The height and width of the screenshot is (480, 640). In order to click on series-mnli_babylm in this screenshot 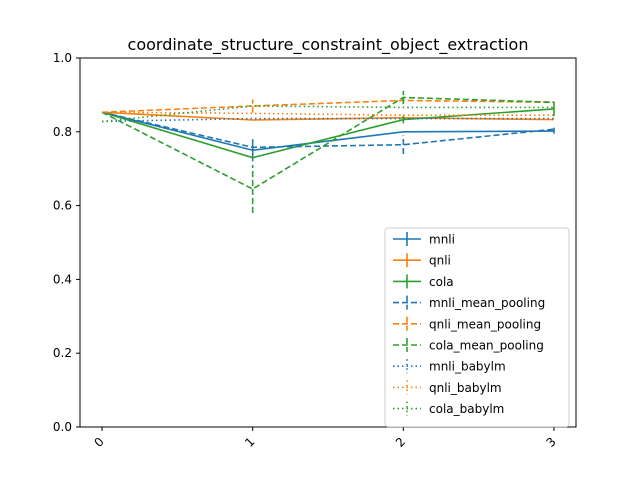, I will do `click(327, 120)`.